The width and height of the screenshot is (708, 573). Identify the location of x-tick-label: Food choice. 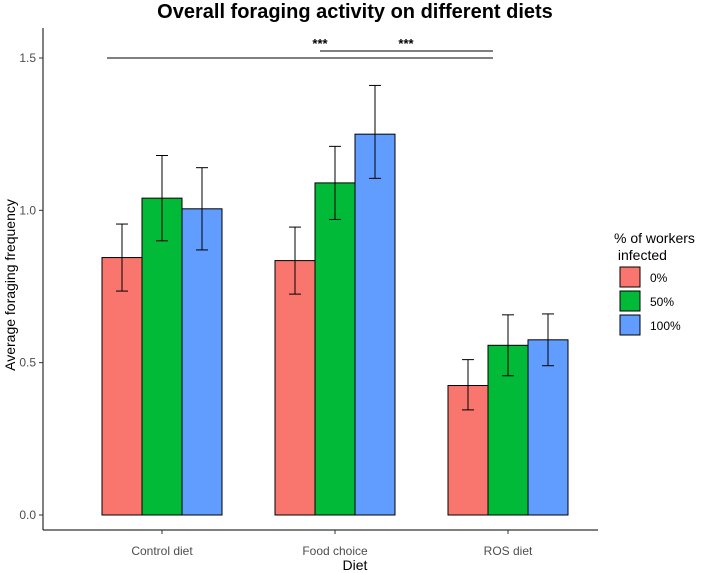
(335, 551).